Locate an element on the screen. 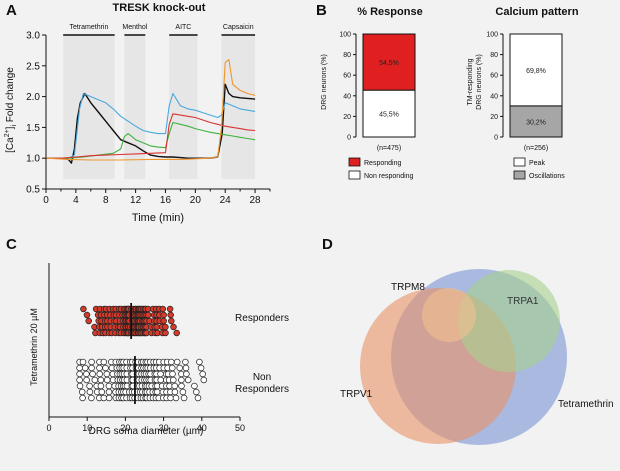  trace-red is located at coordinates (151, 136).